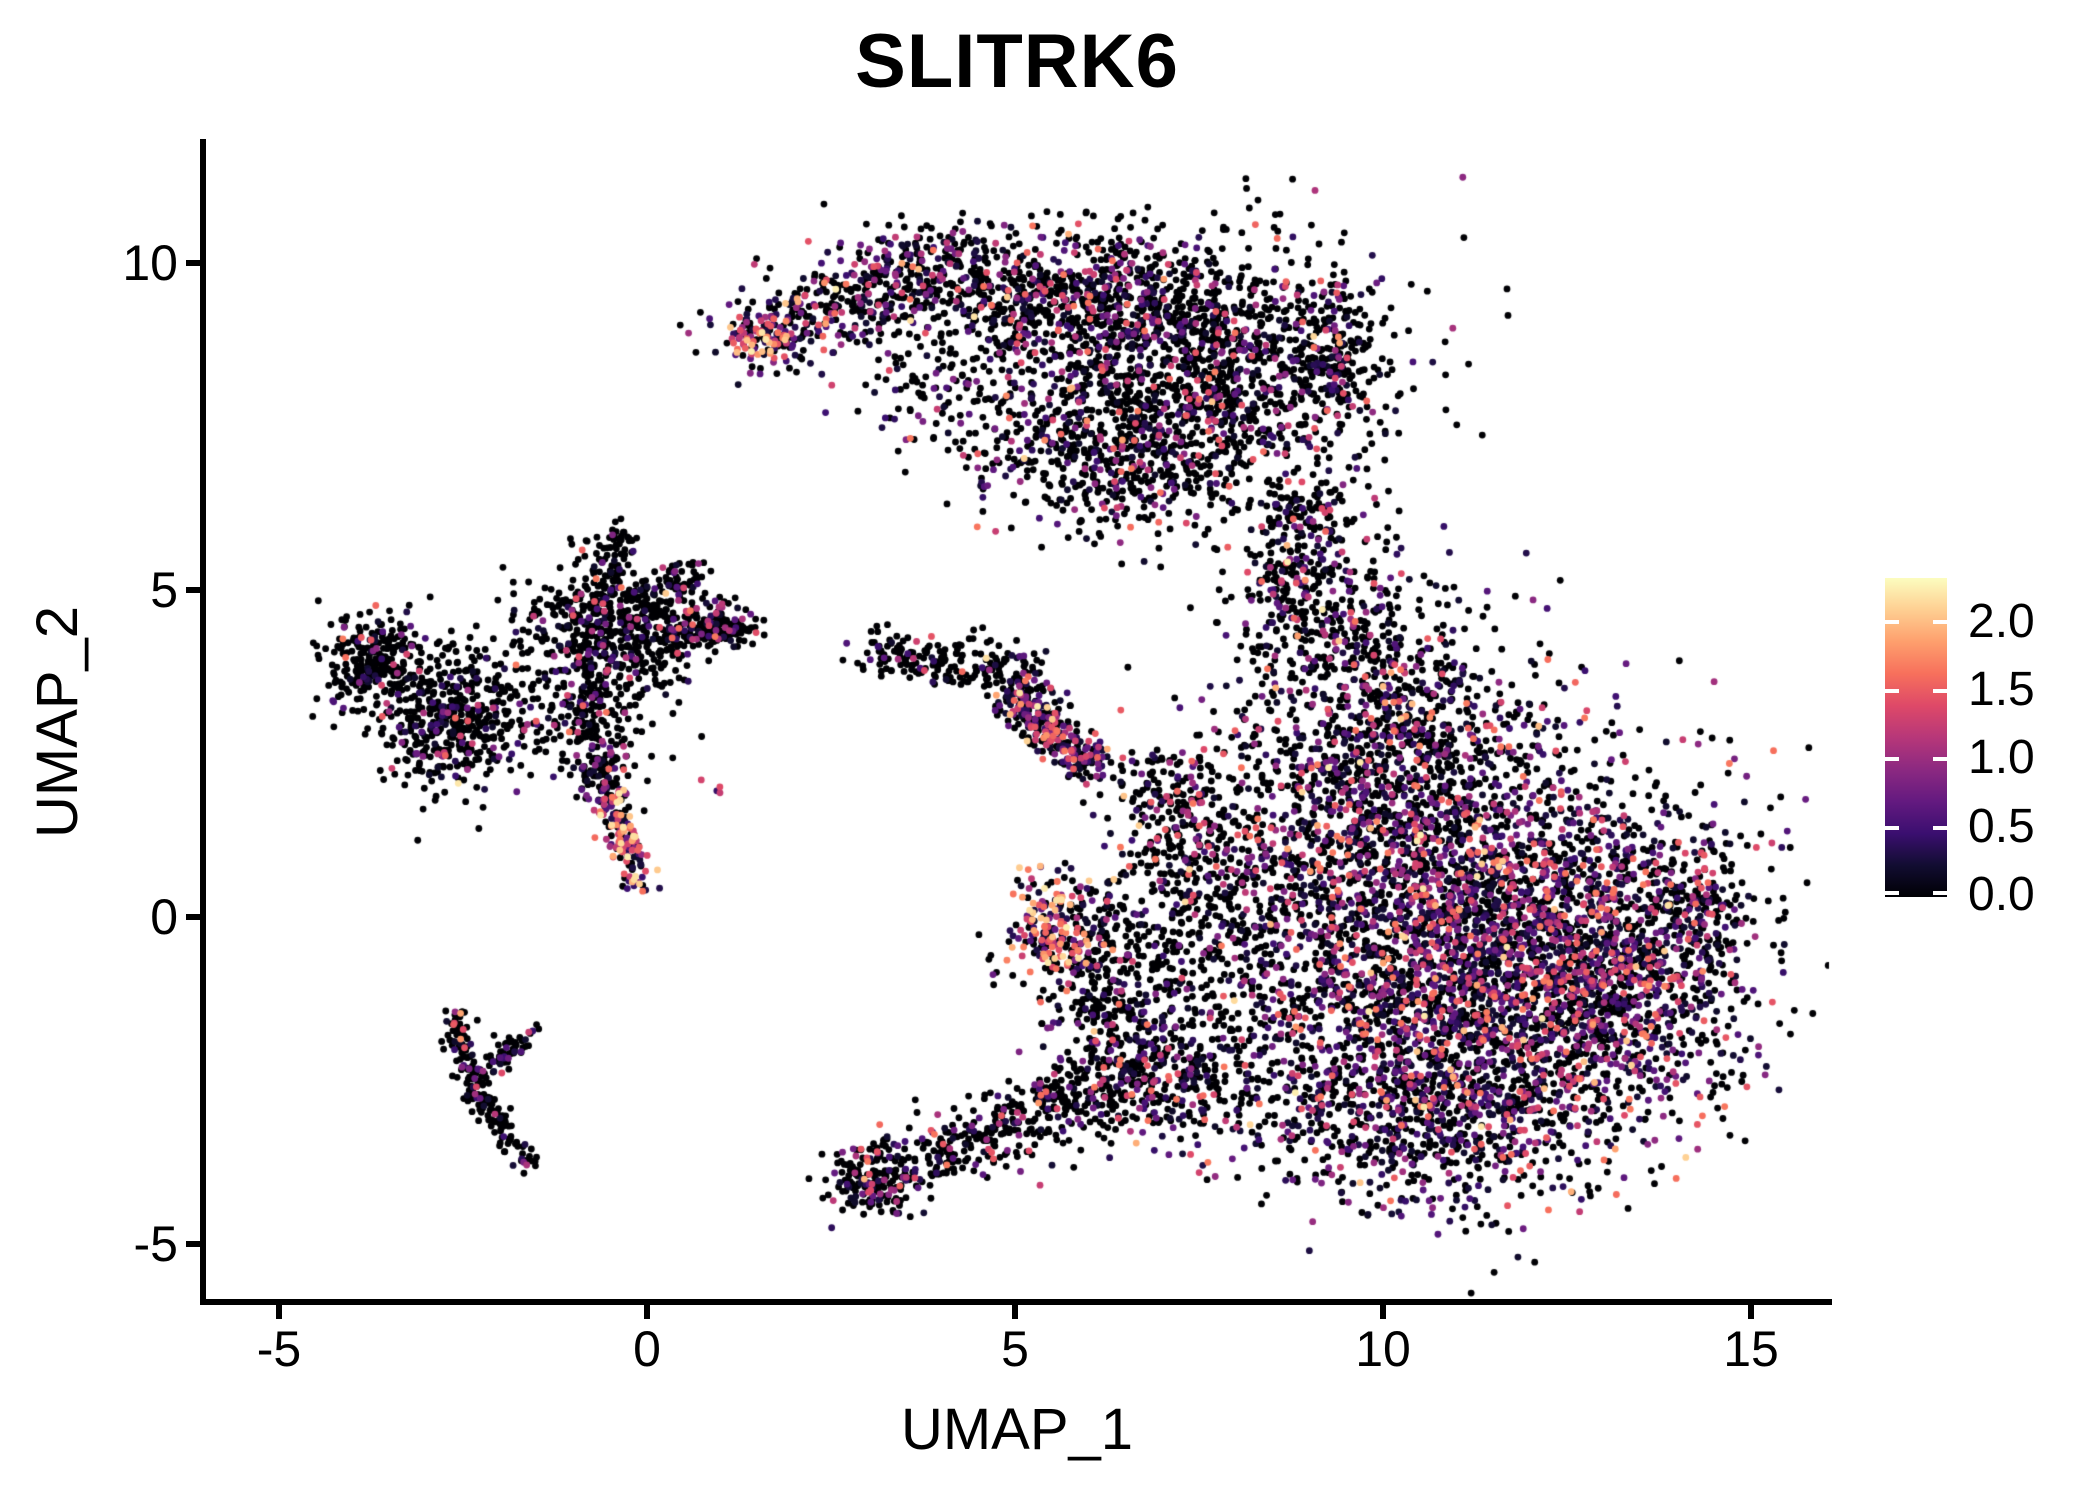  I want to click on y-tick-label: 5, so click(164, 590).